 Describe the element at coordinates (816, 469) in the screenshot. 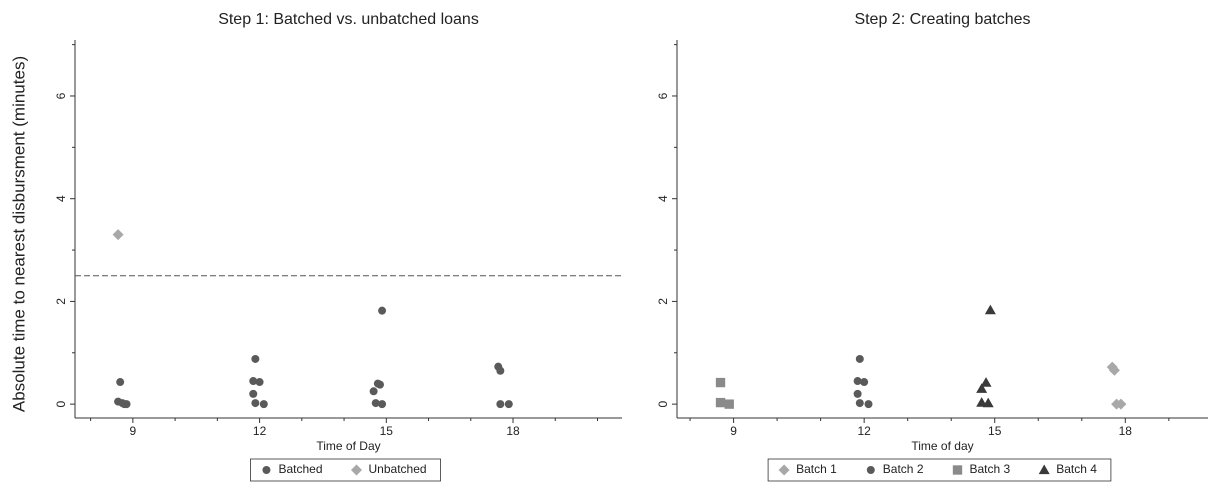

I see `legend-label: Batch 1` at that location.